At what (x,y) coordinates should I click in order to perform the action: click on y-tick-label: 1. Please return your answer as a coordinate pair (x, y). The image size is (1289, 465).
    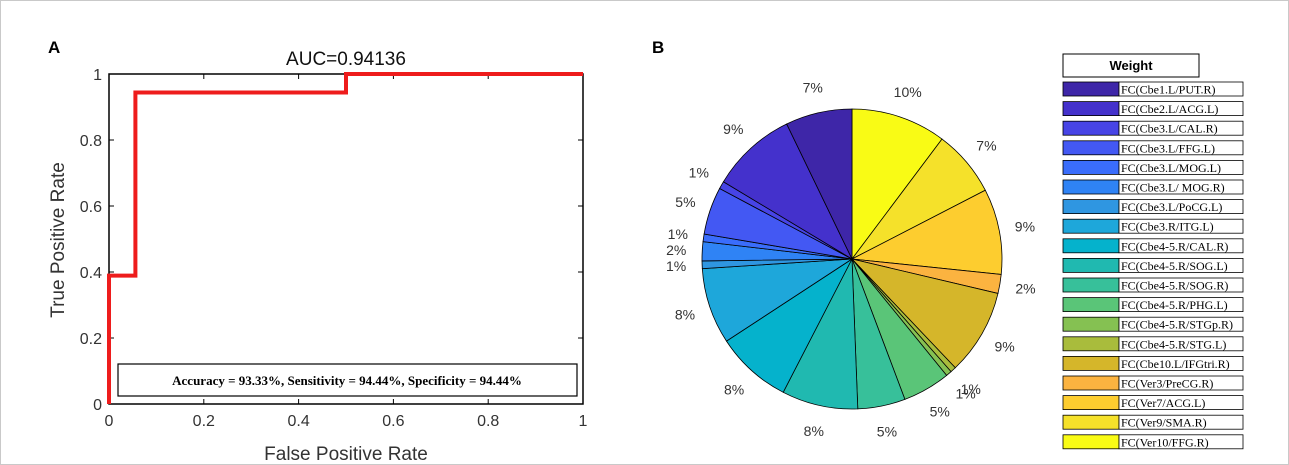
    Looking at the image, I should click on (97, 75).